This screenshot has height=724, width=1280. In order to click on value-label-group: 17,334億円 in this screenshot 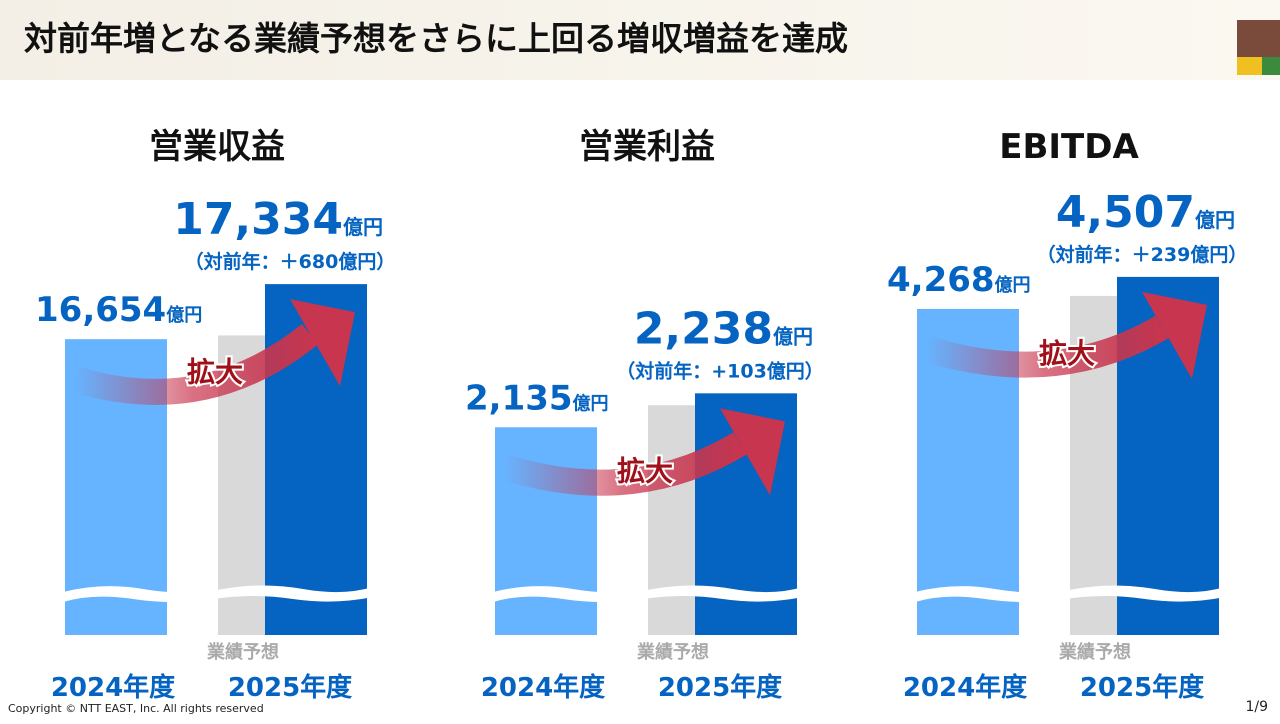, I will do `click(278, 219)`.